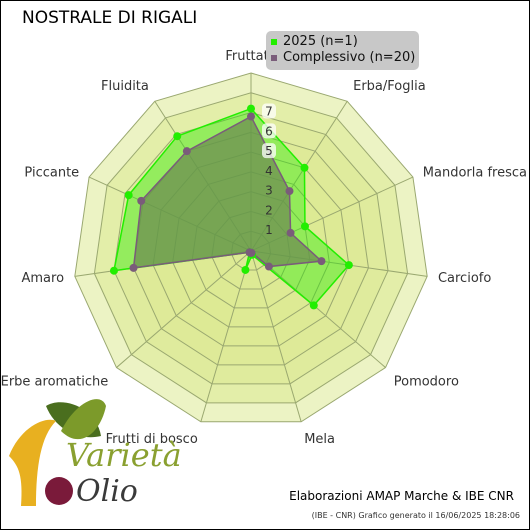 The image size is (530, 530). Describe the element at coordinates (125, 86) in the screenshot. I see `axis-label-10: Fluidita` at that location.